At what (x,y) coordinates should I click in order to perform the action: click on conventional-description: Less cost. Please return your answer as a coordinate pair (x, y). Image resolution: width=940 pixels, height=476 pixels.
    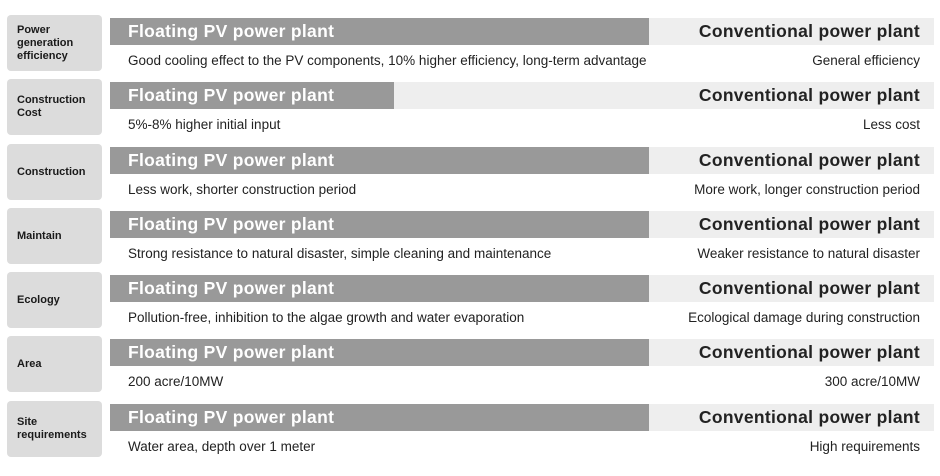
    Looking at the image, I should click on (891, 124).